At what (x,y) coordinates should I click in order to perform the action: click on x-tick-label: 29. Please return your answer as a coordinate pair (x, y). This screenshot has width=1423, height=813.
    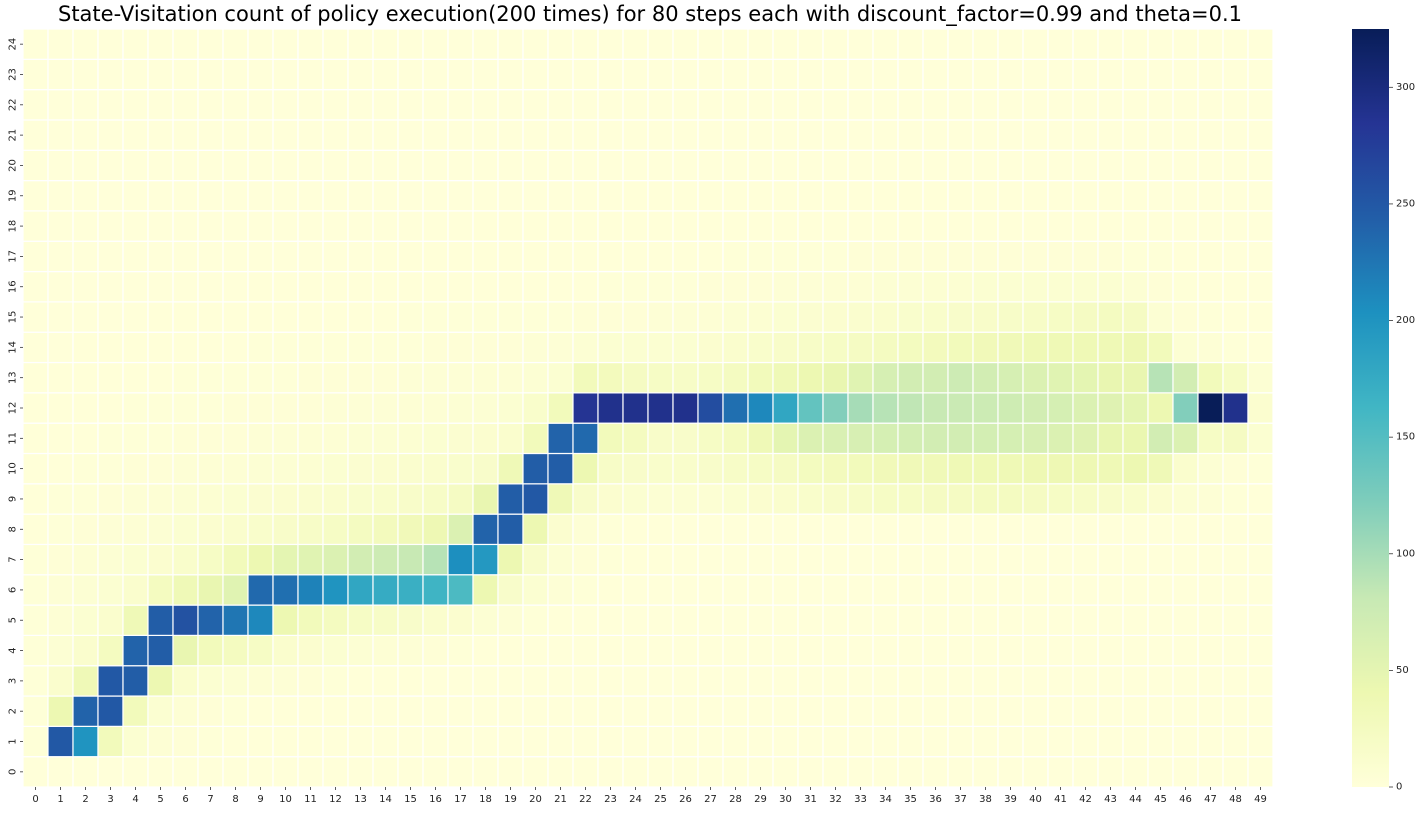
    Looking at the image, I should click on (760, 799).